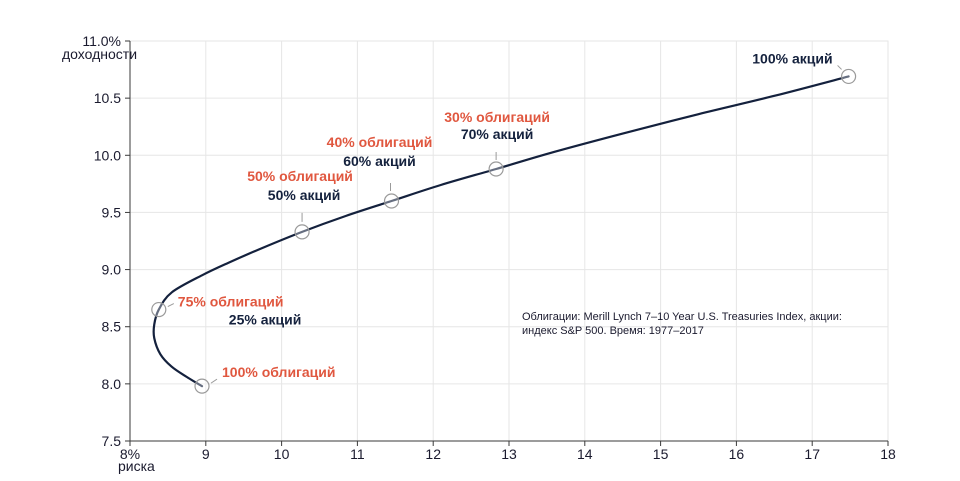 The width and height of the screenshot is (960, 481). I want to click on y-tick-label: 8.5, so click(112, 327).